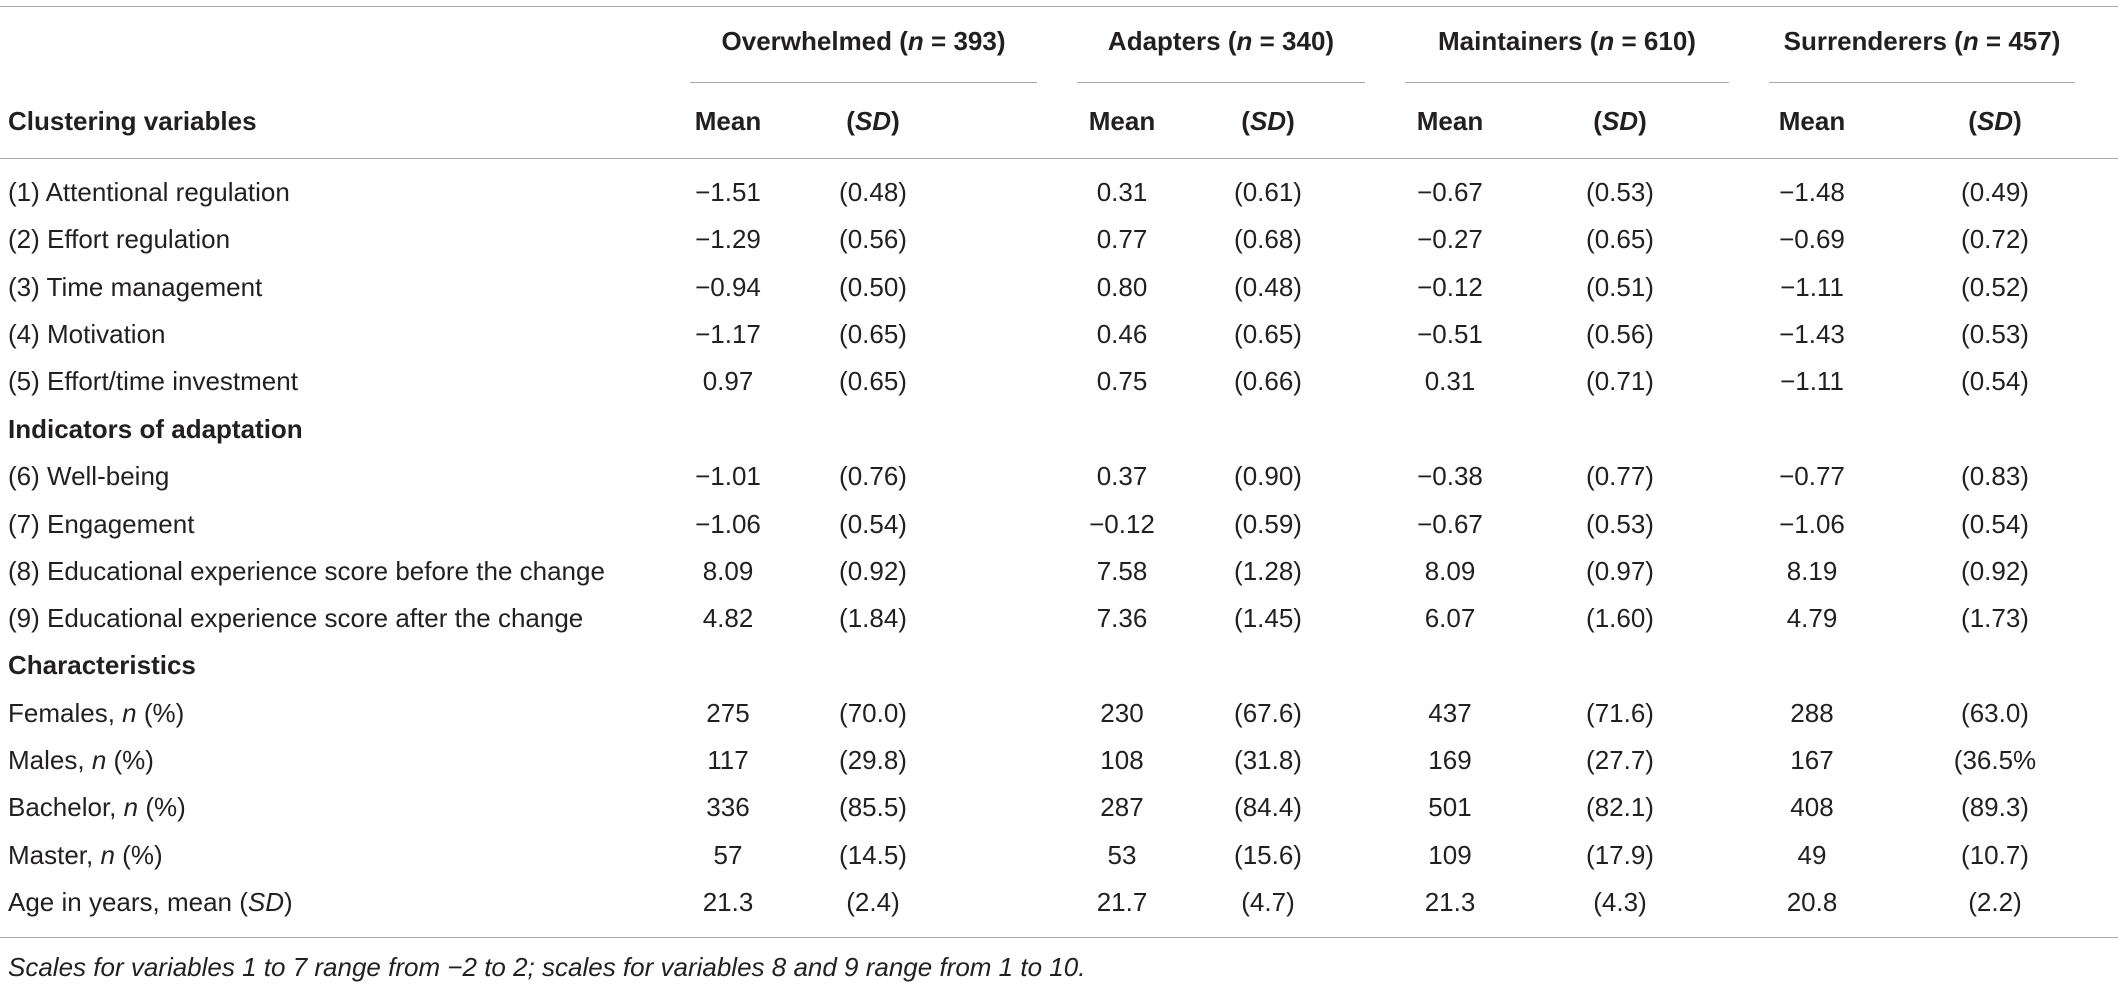 This screenshot has height=988, width=2118. Describe the element at coordinates (1167, 41) in the screenshot. I see `group-name: Adapters` at that location.